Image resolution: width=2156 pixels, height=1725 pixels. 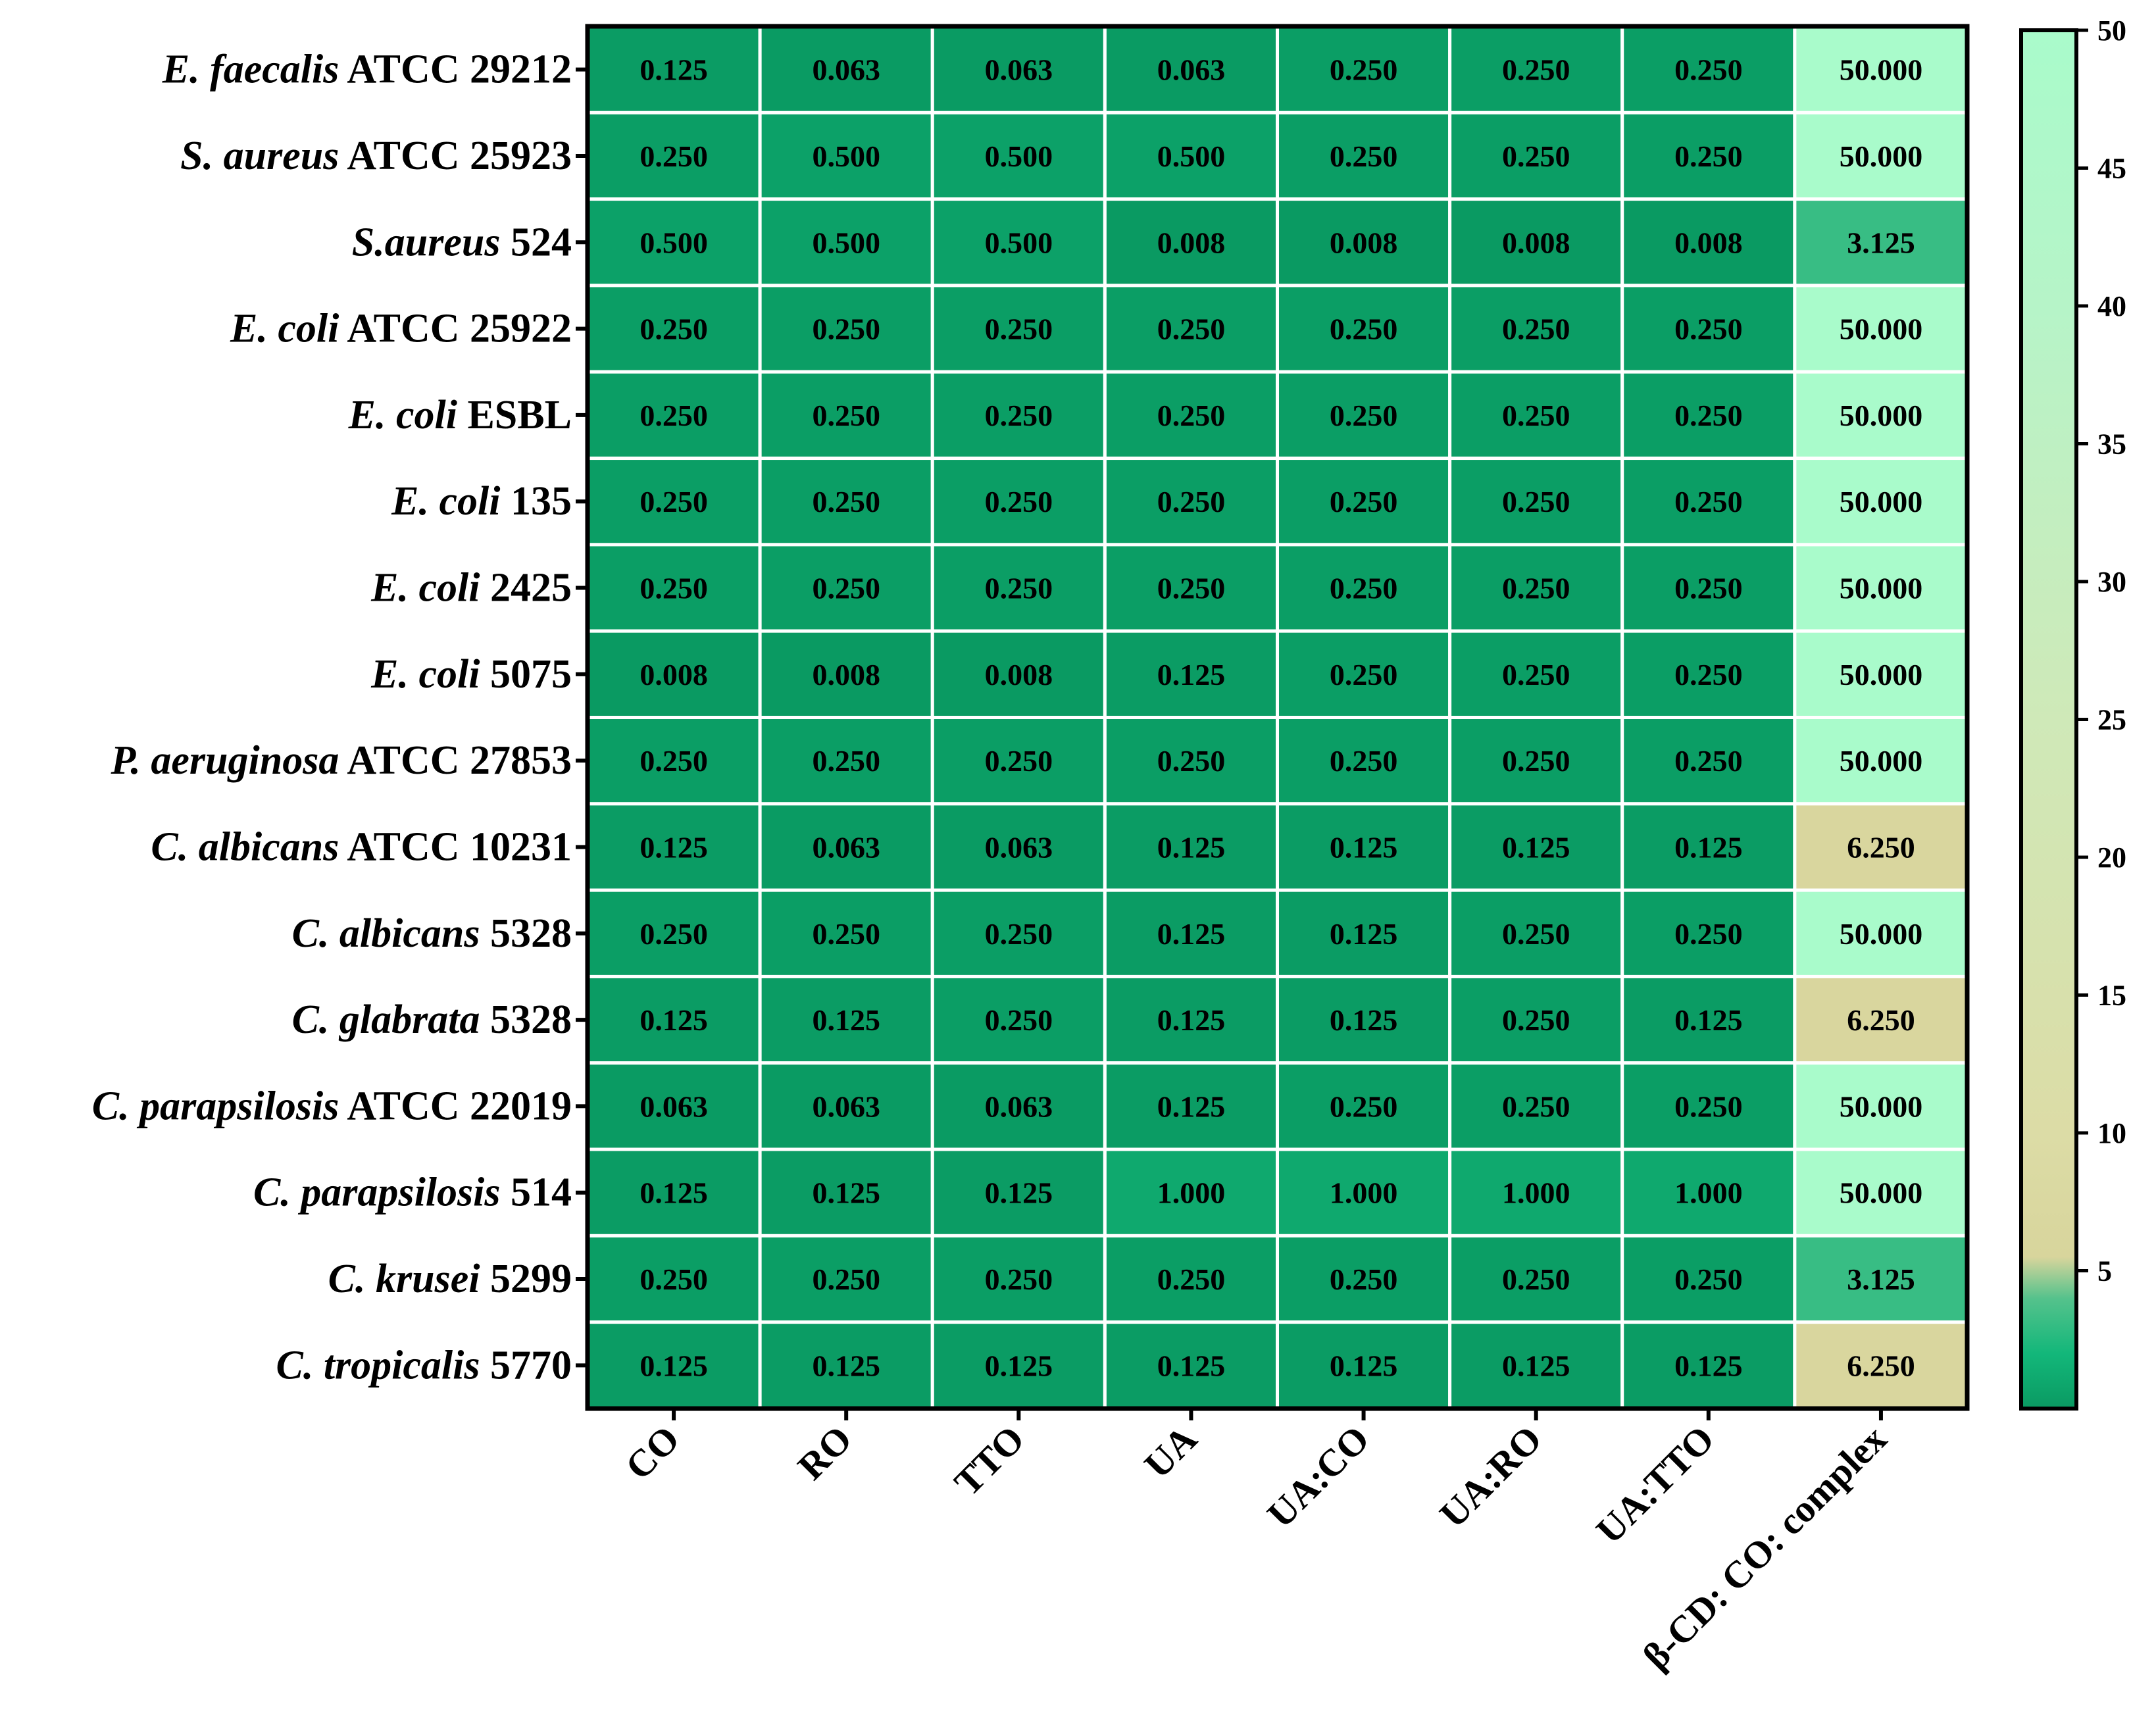 What do you see at coordinates (2111, 1133) in the screenshot?
I see `colorbar-tick-label: 10` at bounding box center [2111, 1133].